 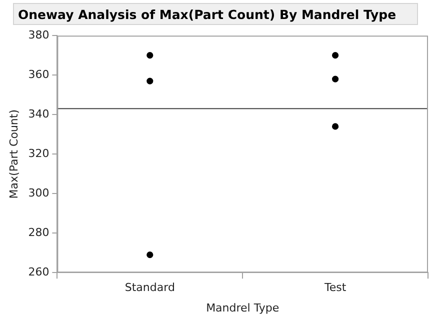 What do you see at coordinates (13, 154) in the screenshot?
I see `y-axis-title: Max(Part Count)` at bounding box center [13, 154].